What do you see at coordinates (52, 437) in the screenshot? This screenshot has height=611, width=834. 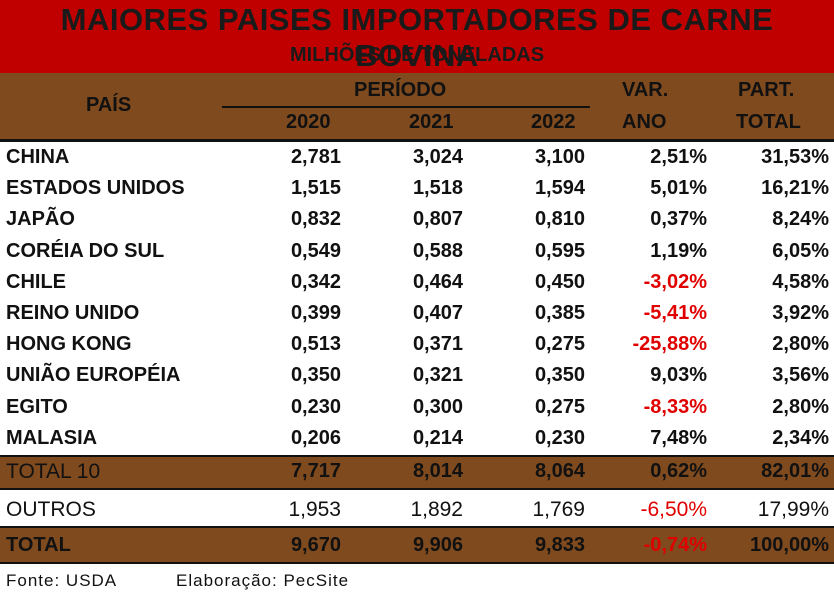 I see `country-cell: MALASIA` at bounding box center [52, 437].